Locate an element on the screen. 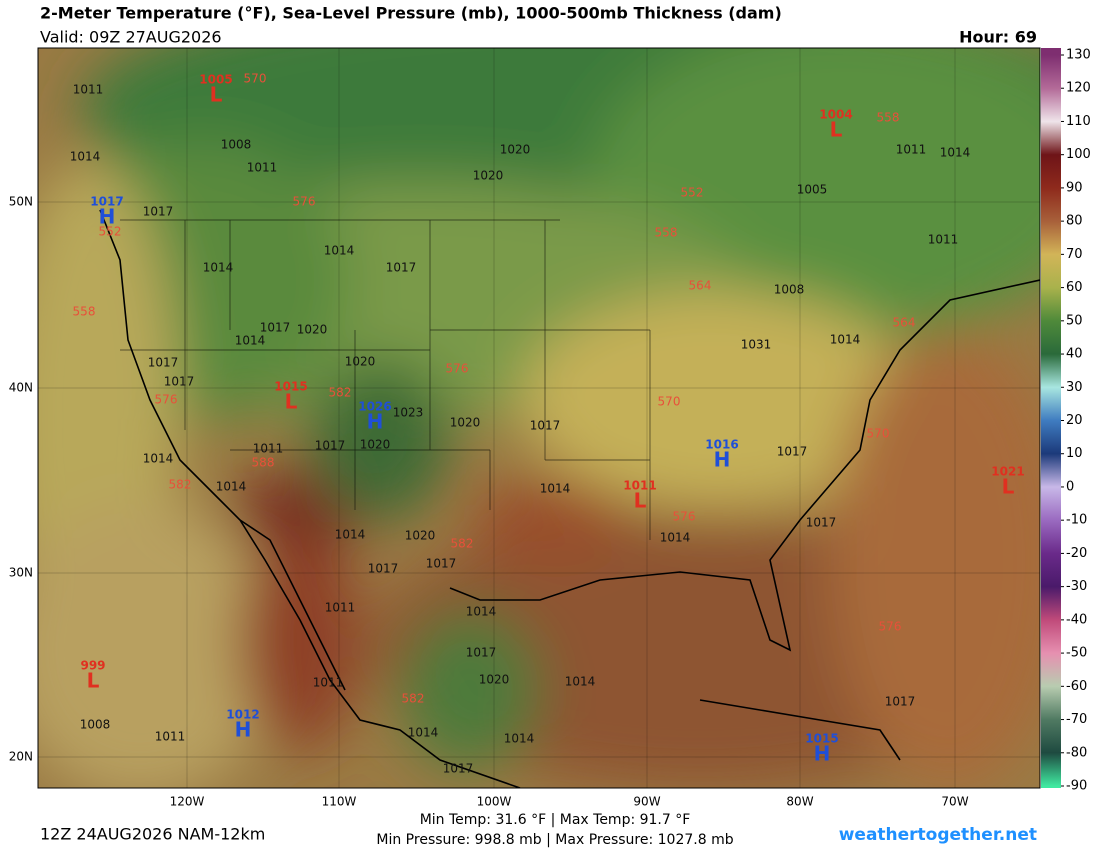 The image size is (1100, 850). lat-label: 50N is located at coordinates (21, 202).